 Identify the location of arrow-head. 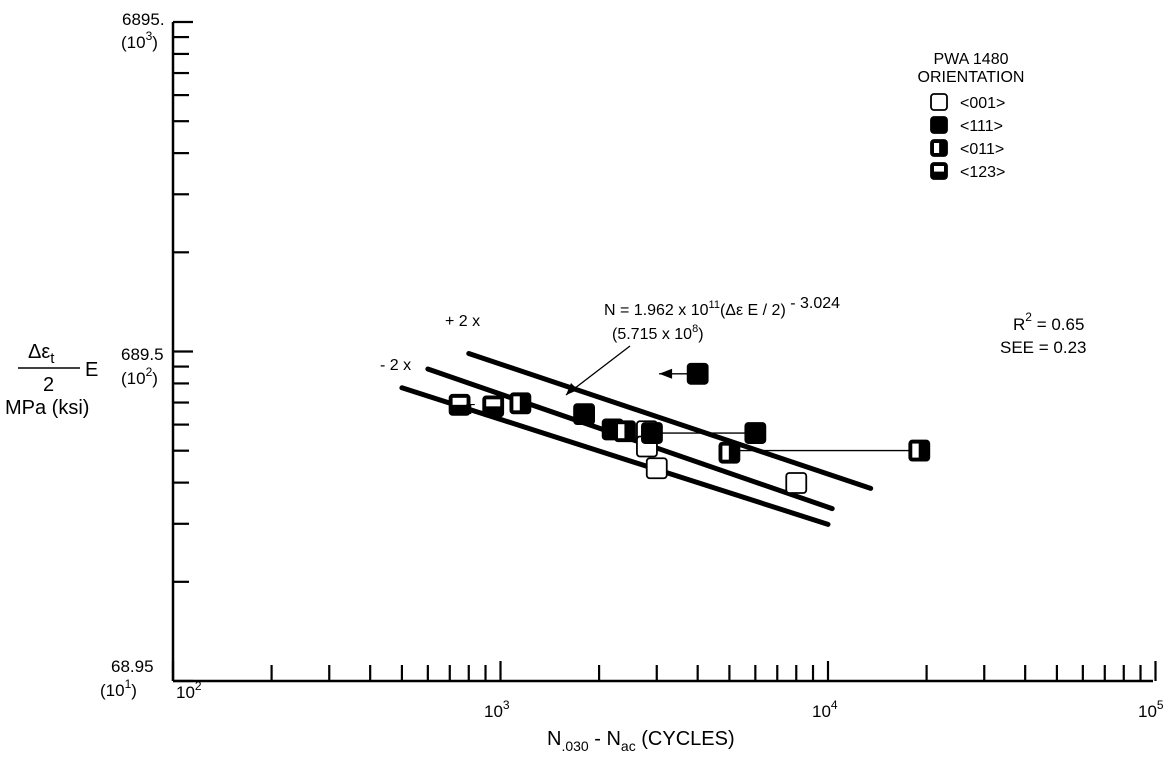
(666, 373).